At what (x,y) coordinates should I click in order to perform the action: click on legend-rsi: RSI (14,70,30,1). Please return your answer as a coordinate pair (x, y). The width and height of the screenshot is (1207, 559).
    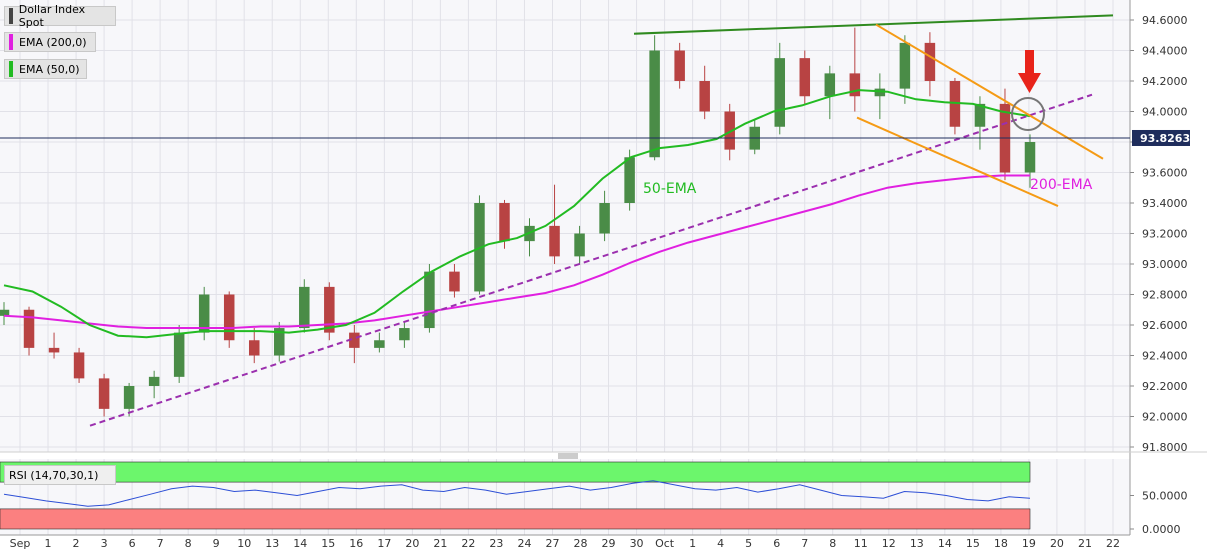
    Looking at the image, I should click on (60, 475).